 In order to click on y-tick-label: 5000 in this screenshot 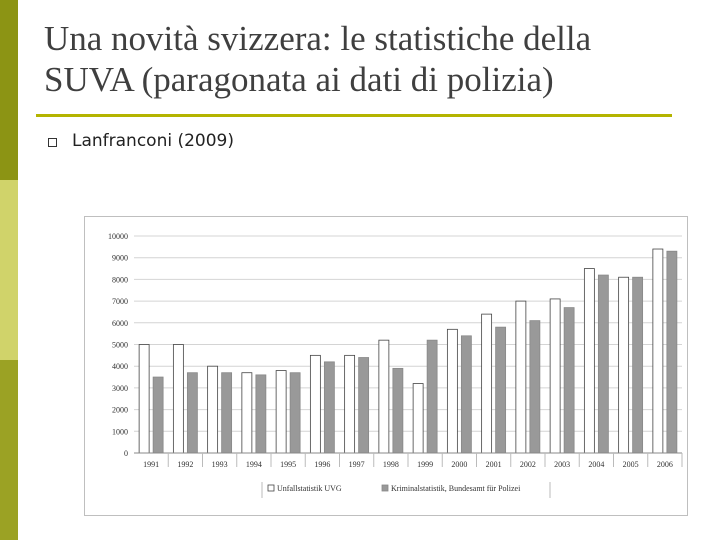, I will do `click(120, 345)`.